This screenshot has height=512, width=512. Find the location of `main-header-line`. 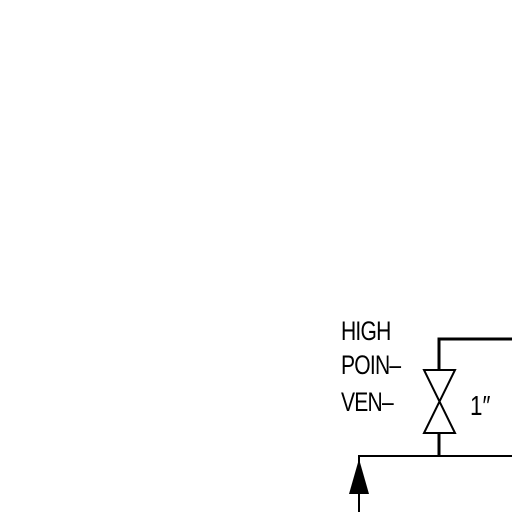

main-header-line is located at coordinates (435, 483).